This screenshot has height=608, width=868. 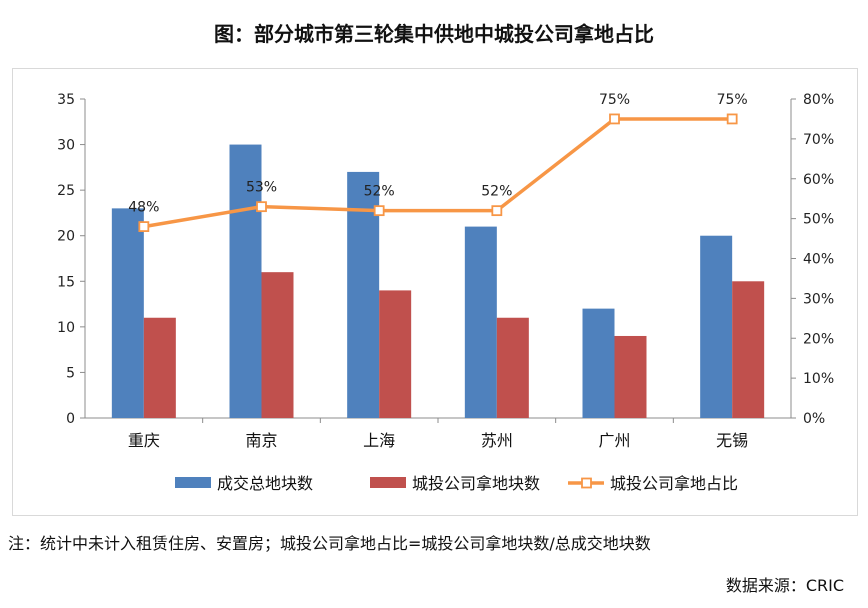 I want to click on x-tick-label: 南京, so click(x=261, y=440).